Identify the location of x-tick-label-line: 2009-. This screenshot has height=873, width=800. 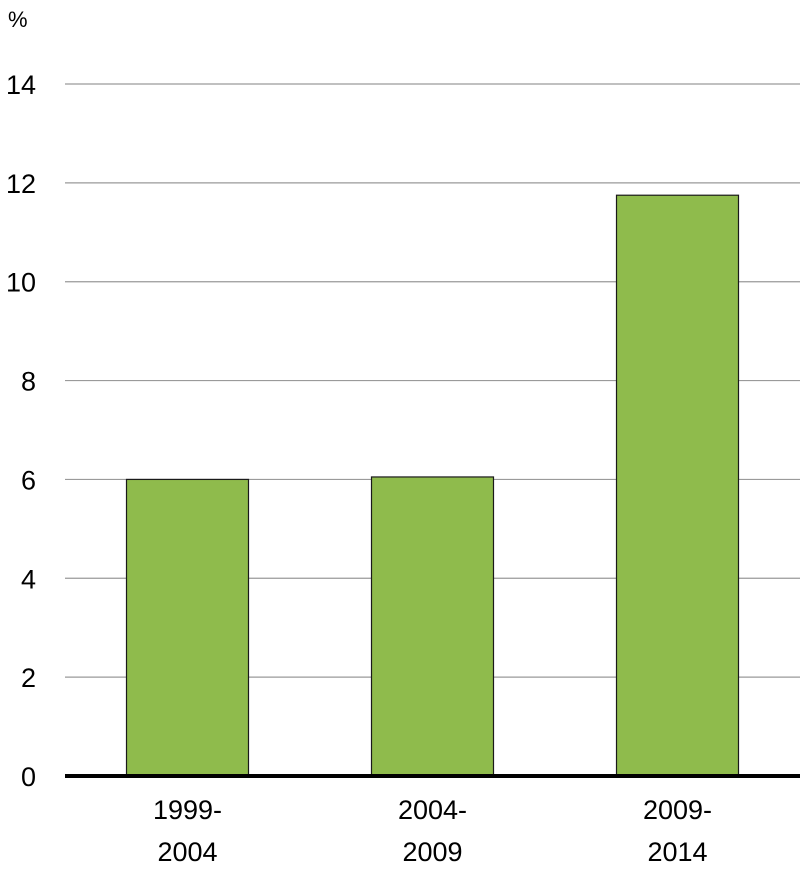
(677, 810).